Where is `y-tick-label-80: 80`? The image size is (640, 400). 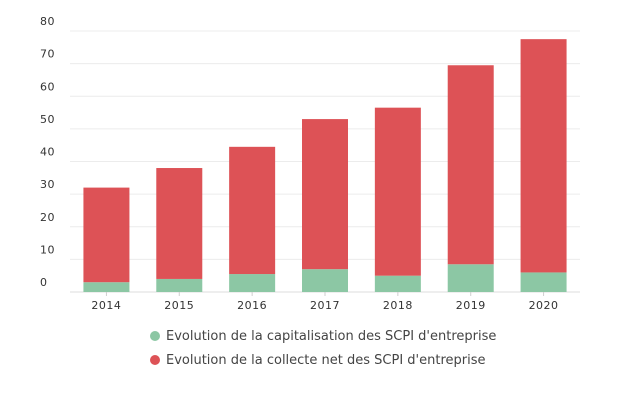
y-tick-label-80: 80 is located at coordinates (47, 21).